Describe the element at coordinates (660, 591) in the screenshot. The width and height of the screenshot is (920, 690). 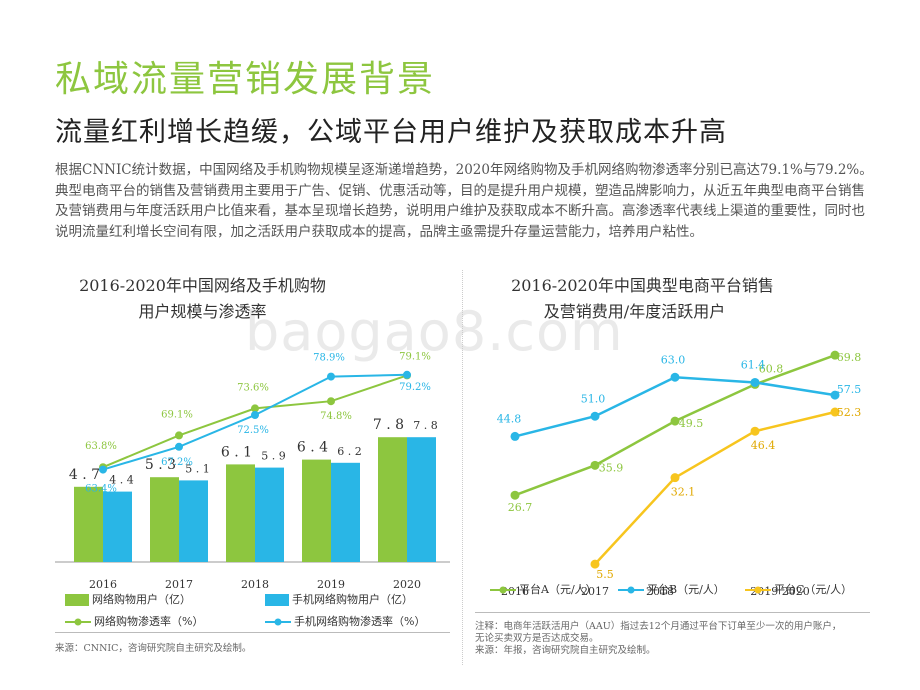
I see `x-tick-2: 2018` at that location.